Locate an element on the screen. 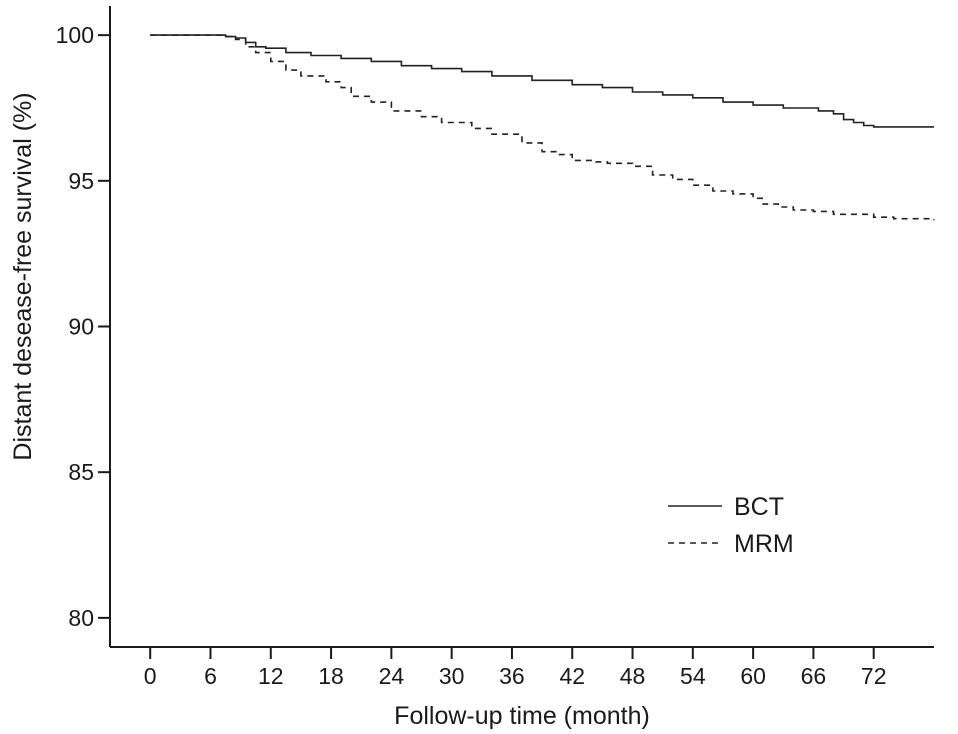 This screenshot has width=958, height=734. x-tick-label: 30 is located at coordinates (452, 676).